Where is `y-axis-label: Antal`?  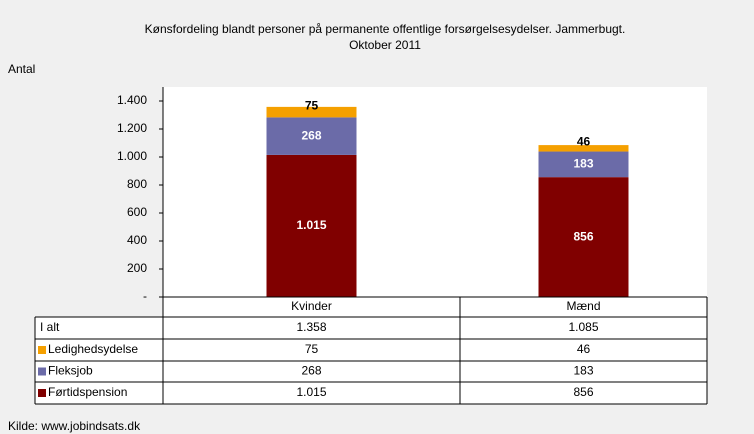
y-axis-label: Antal is located at coordinates (21, 69).